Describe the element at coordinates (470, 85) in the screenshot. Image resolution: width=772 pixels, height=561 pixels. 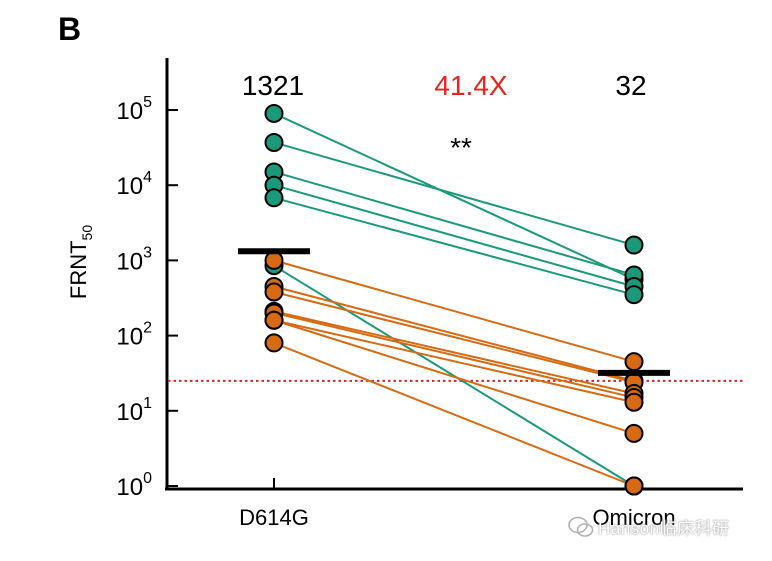
I see `fold-change-label: 41.4X` at that location.